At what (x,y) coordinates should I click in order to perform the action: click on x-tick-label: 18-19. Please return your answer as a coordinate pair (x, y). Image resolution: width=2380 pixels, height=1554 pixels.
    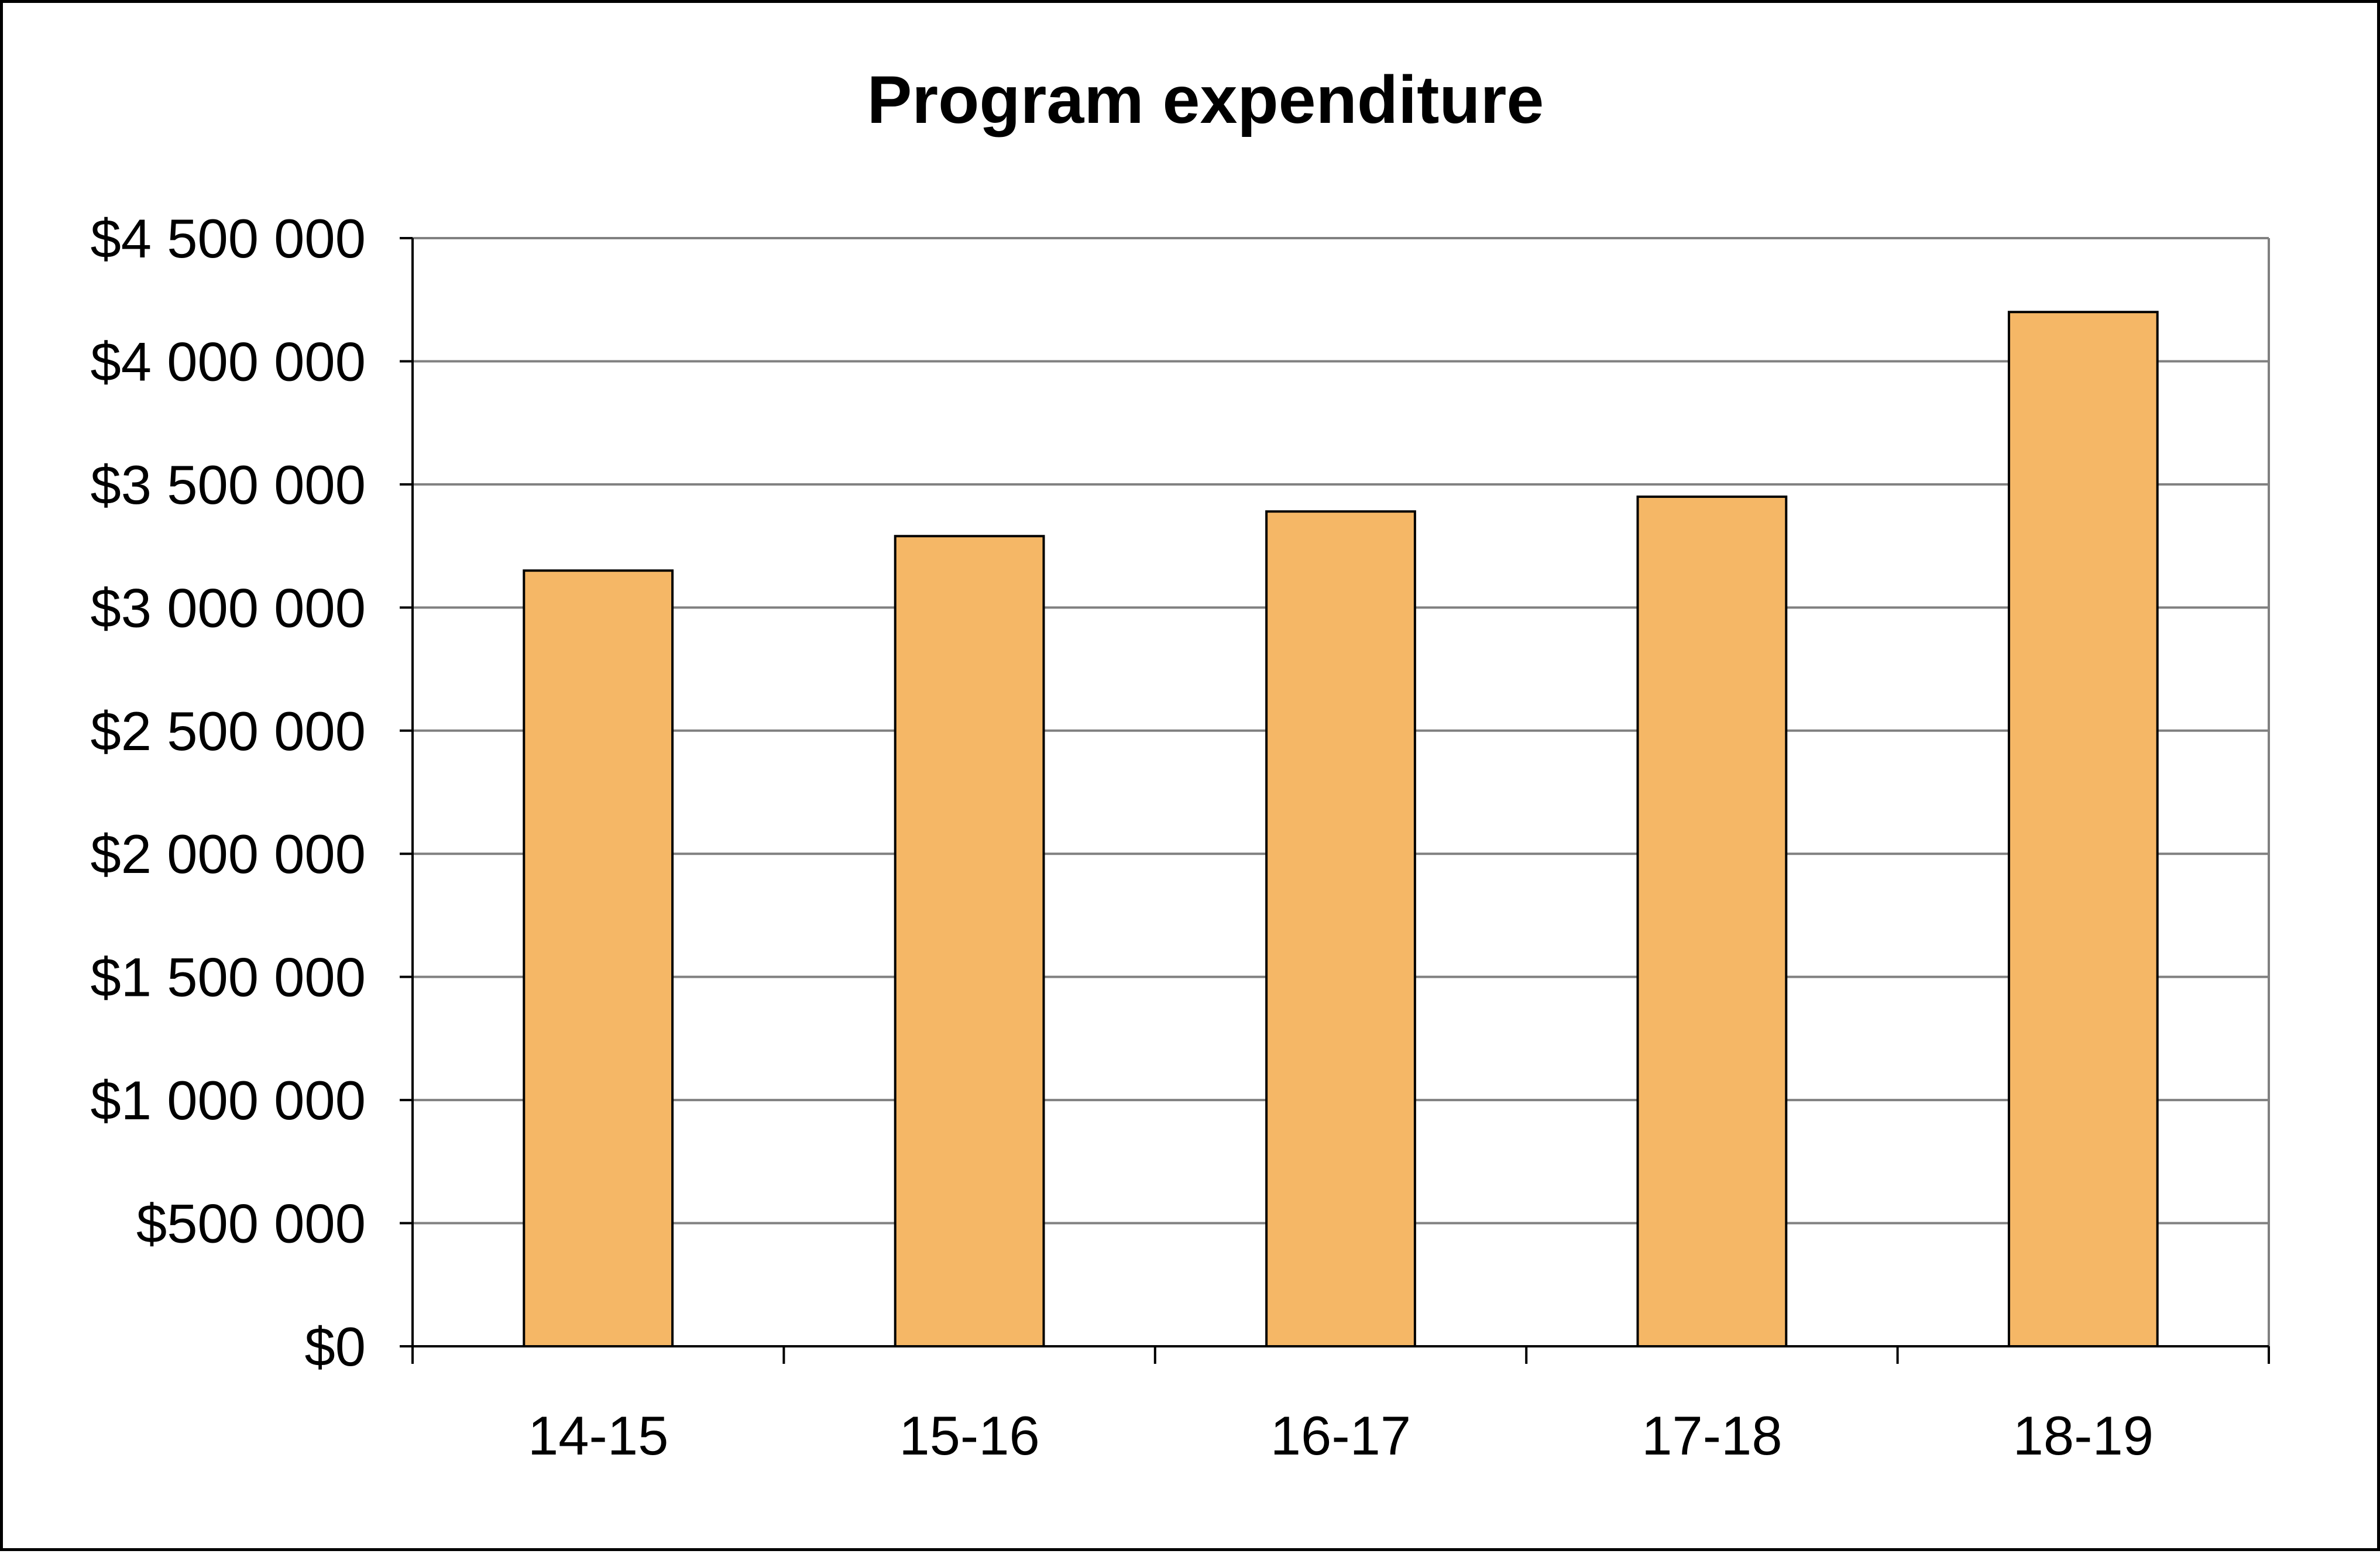
    Looking at the image, I should click on (2083, 1435).